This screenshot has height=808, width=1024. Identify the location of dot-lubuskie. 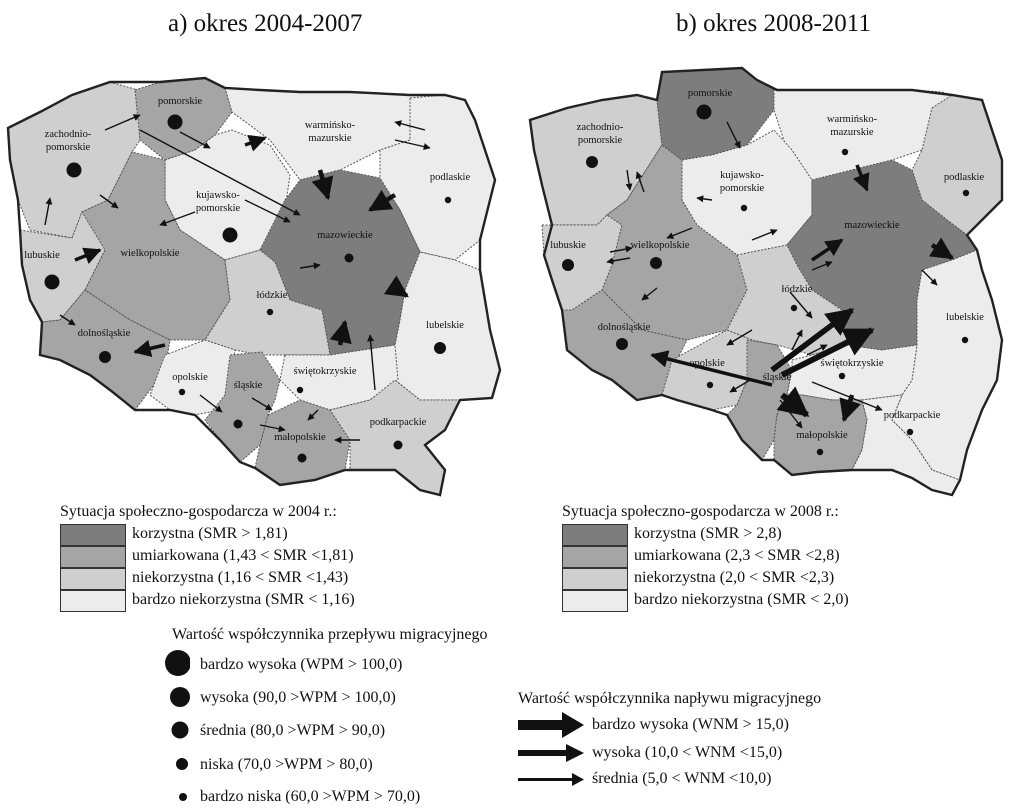
(568, 265).